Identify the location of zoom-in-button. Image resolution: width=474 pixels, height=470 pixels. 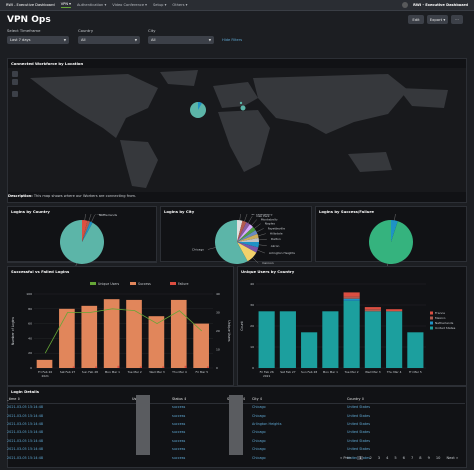
(15, 74).